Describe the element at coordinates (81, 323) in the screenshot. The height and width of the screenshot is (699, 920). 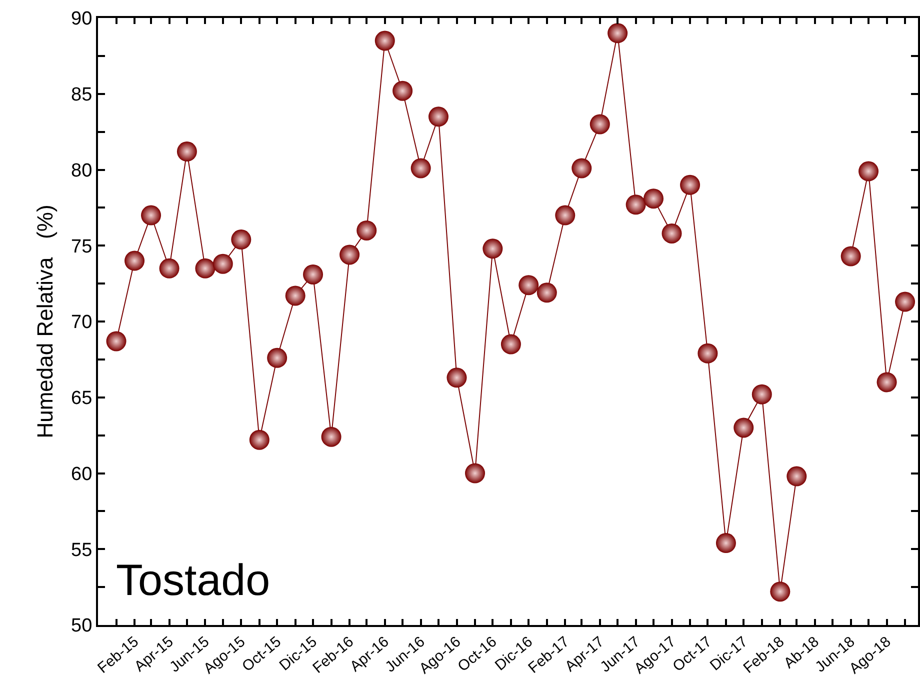
I see `y-tick-label: 70` at that location.